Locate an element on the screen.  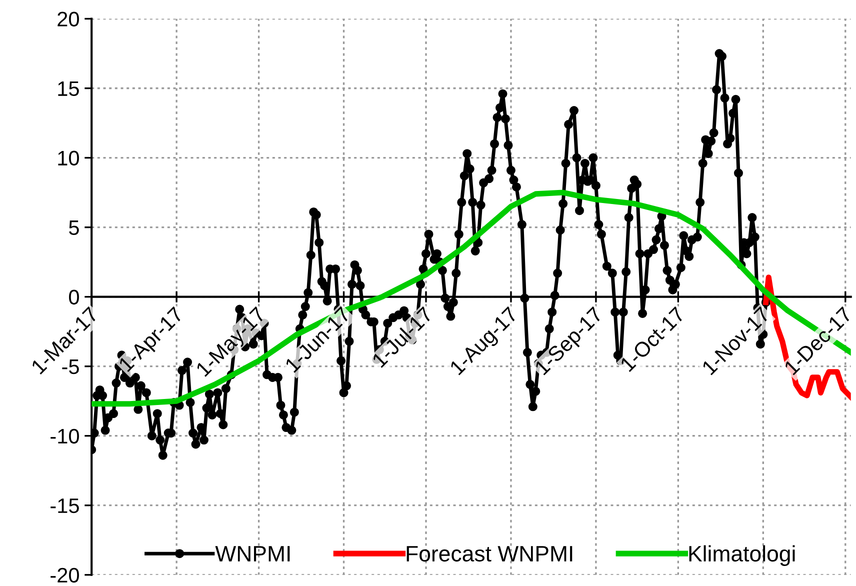
y-tick-label: -20 is located at coordinates (64, 575).